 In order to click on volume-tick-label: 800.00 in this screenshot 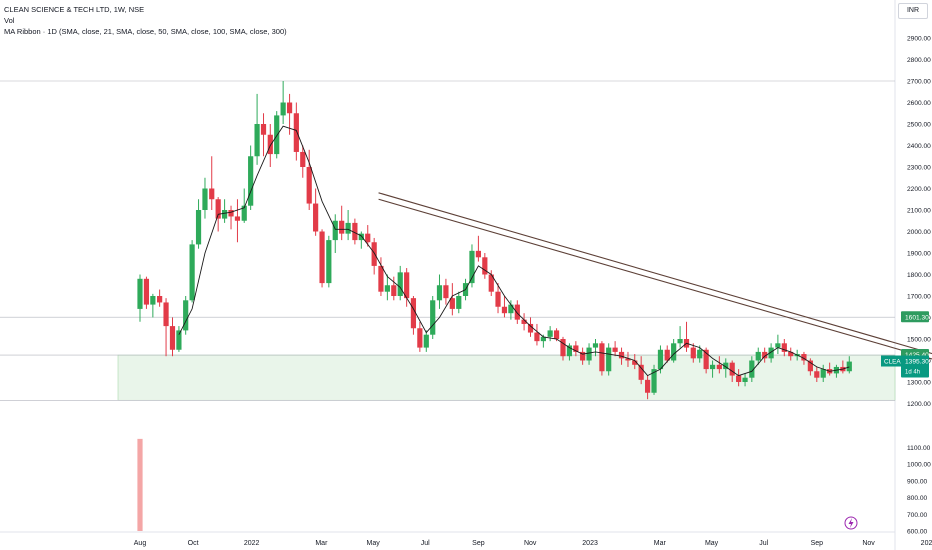, I will do `click(917, 498)`.